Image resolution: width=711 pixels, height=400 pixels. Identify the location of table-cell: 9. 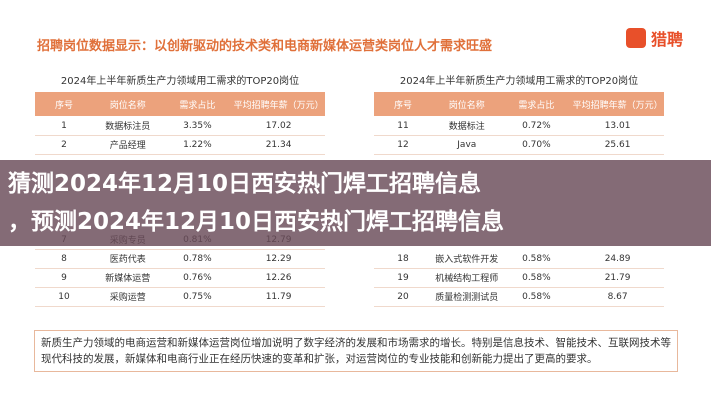
(64, 277).